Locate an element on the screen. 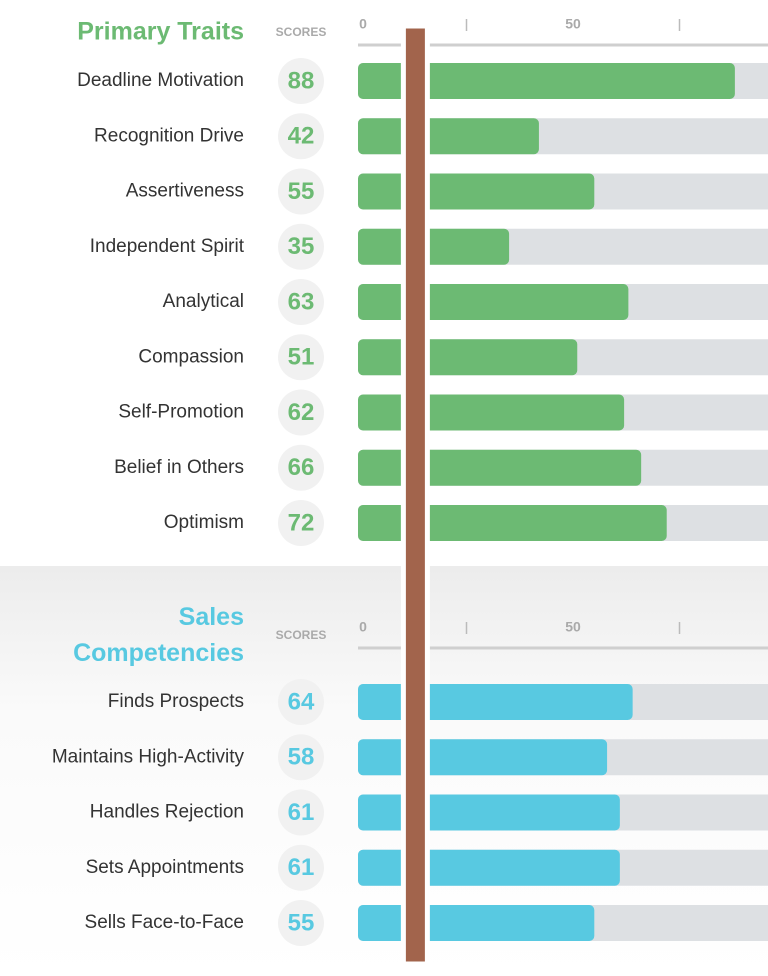 Image resolution: width=768 pixels, height=976 pixels. score-label: 64 is located at coordinates (301, 701).